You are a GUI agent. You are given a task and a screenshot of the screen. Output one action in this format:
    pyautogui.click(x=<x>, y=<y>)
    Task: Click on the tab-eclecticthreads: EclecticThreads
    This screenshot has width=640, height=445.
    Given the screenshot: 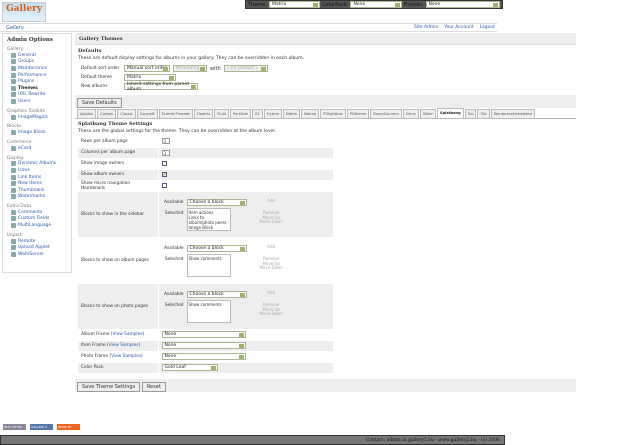 What is the action you would take?
    pyautogui.click(x=175, y=113)
    